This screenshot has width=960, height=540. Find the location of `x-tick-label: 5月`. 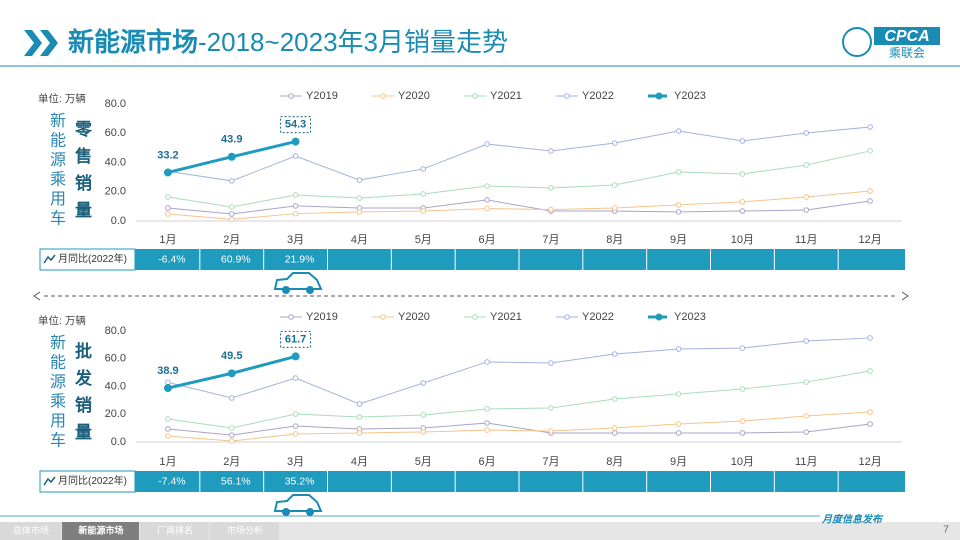

x-tick-label: 5月 is located at coordinates (423, 240).